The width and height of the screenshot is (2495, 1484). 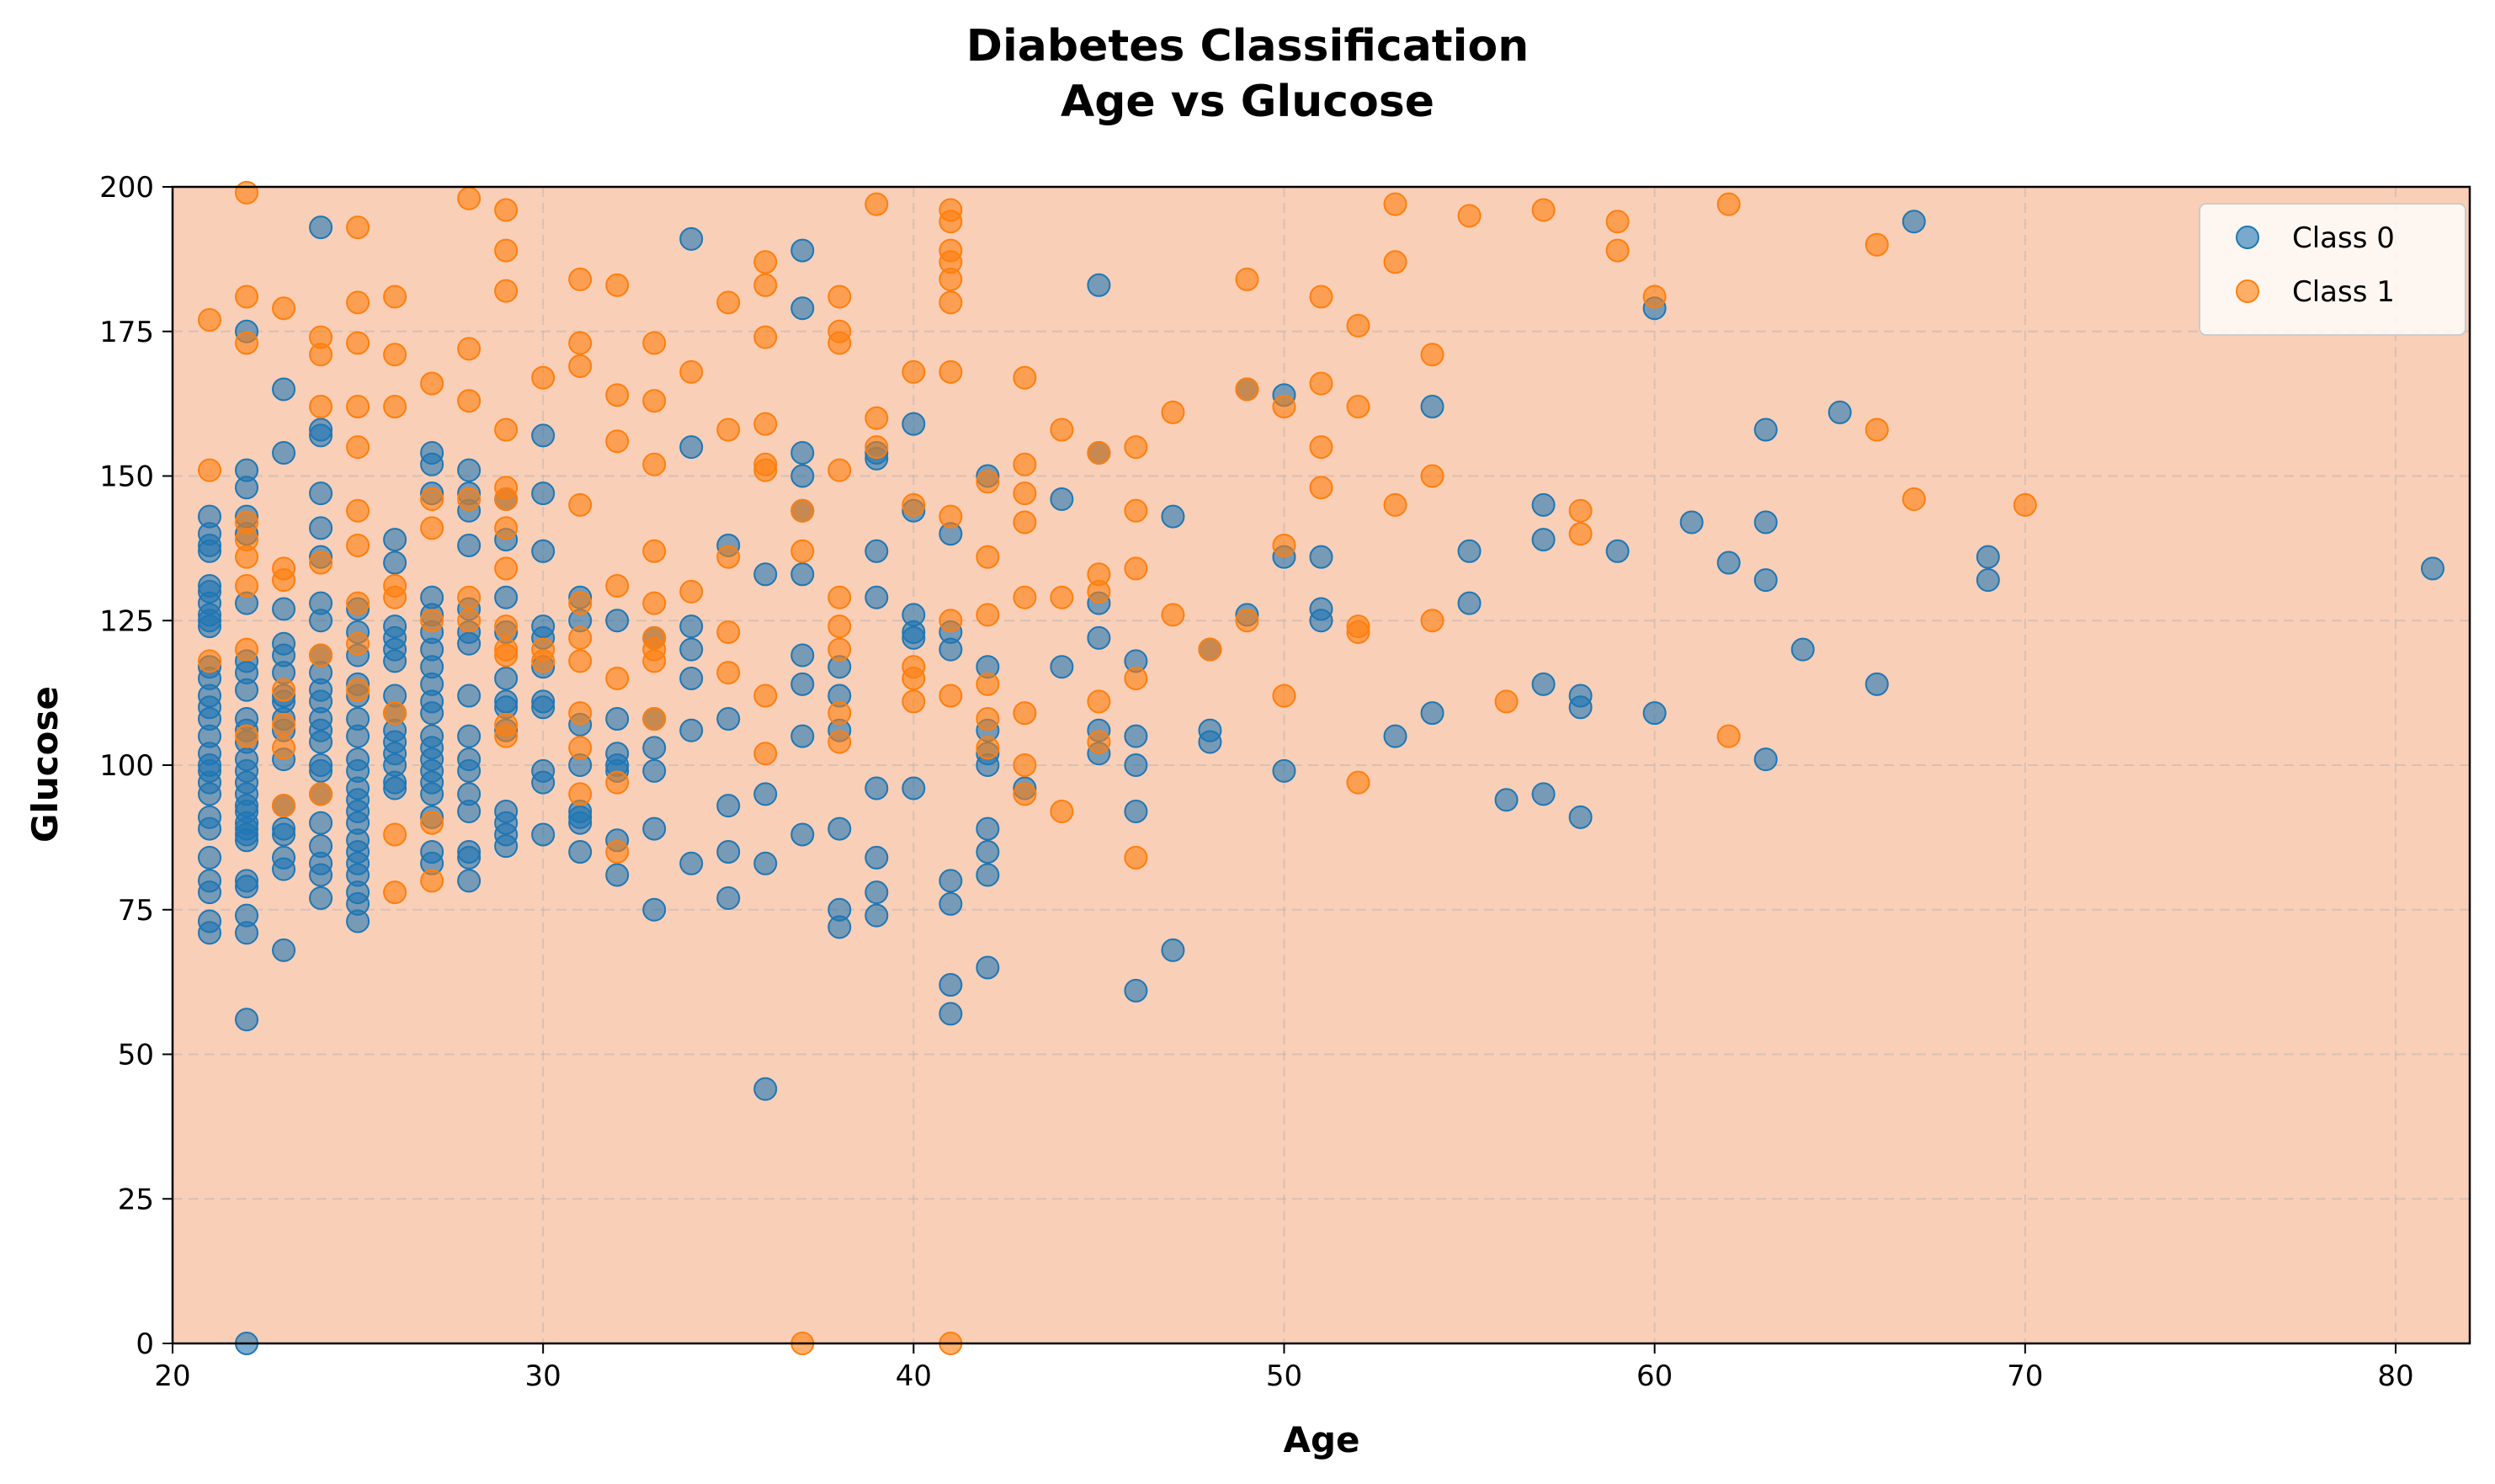 What do you see at coordinates (1321, 1439) in the screenshot?
I see `x-axis-label: Age` at bounding box center [1321, 1439].